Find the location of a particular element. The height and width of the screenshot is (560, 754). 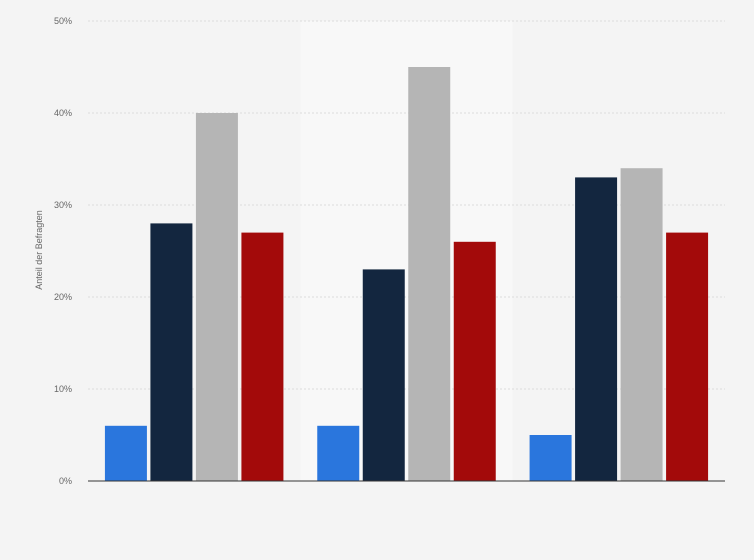

y-tick-label: 10% is located at coordinates (63, 389).